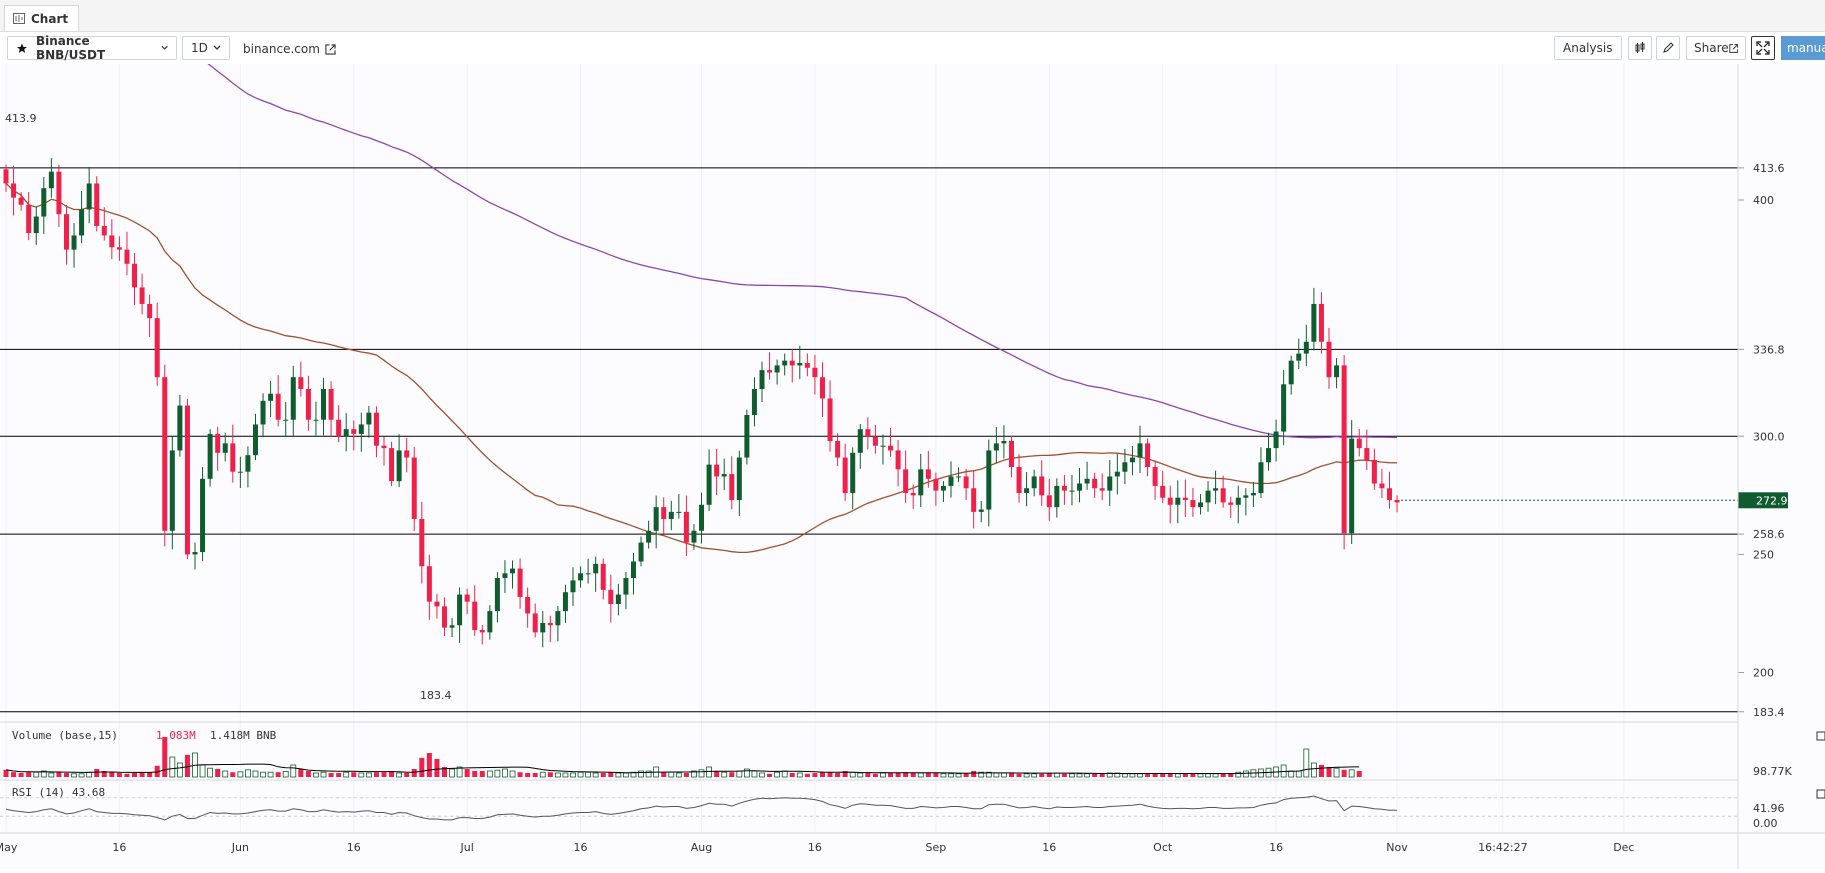 The image size is (1825, 873). What do you see at coordinates (92, 48) in the screenshot?
I see `symbol-button: Binance BNB/USDT` at bounding box center [92, 48].